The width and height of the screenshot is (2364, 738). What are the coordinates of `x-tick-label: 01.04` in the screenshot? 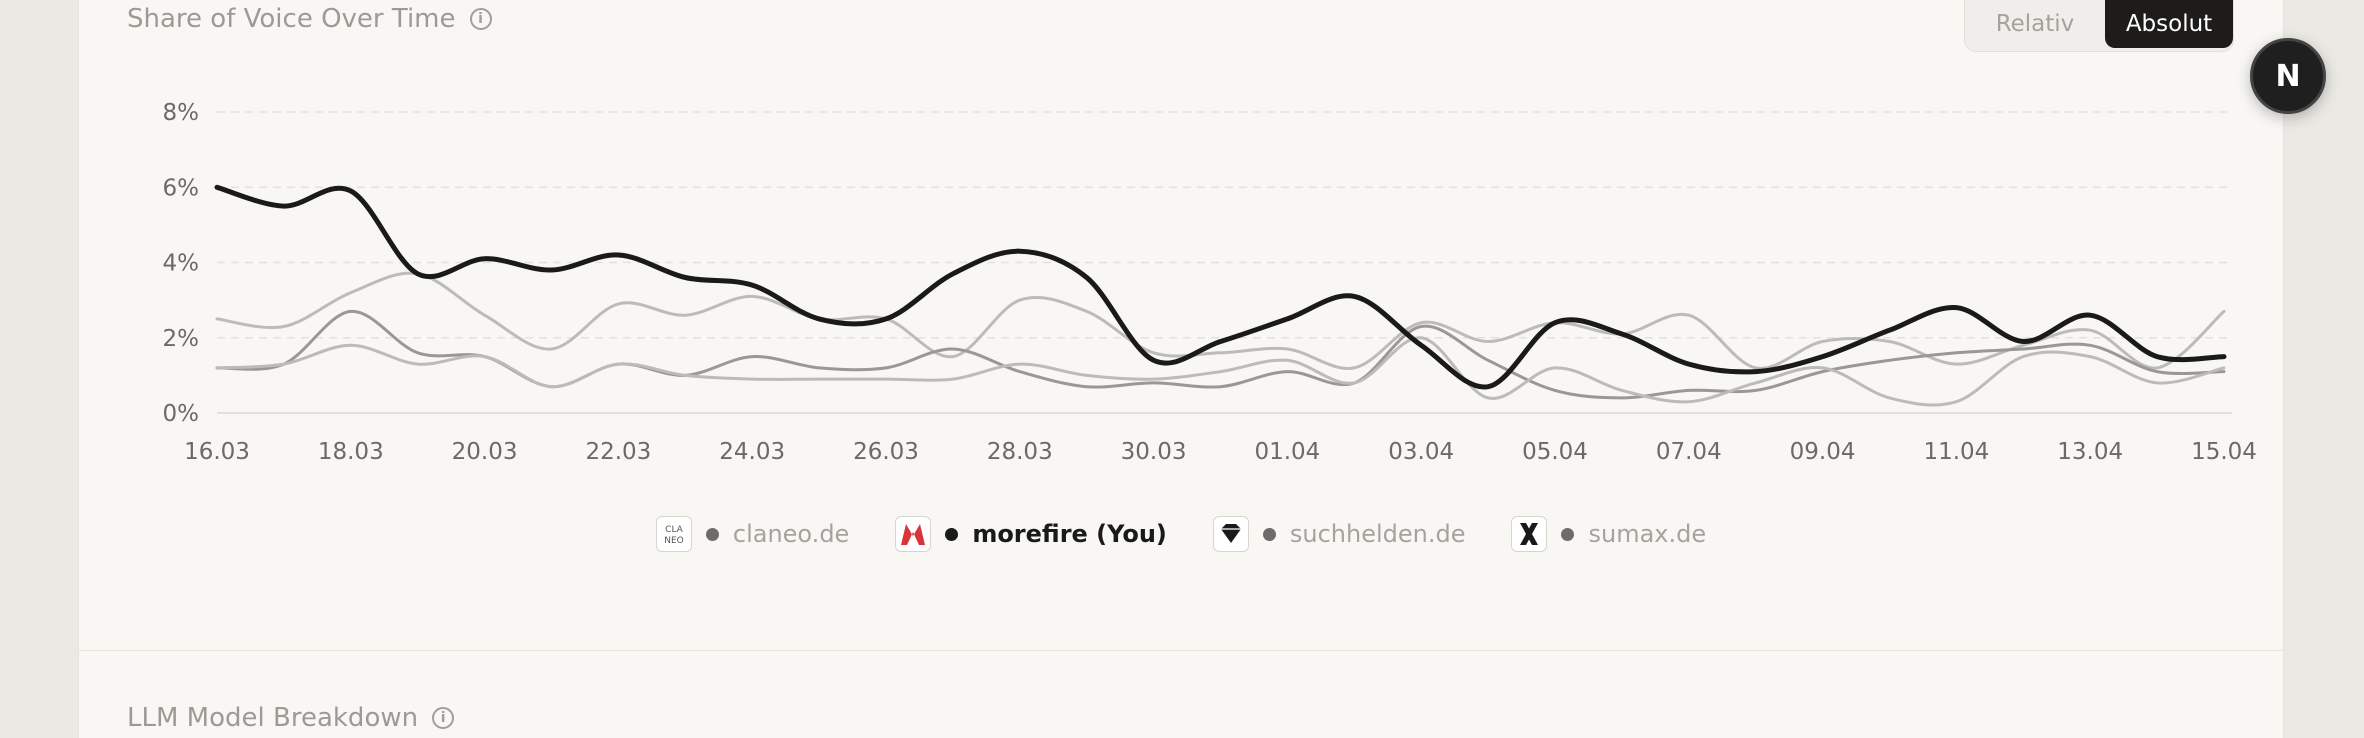 It's located at (1287, 452).